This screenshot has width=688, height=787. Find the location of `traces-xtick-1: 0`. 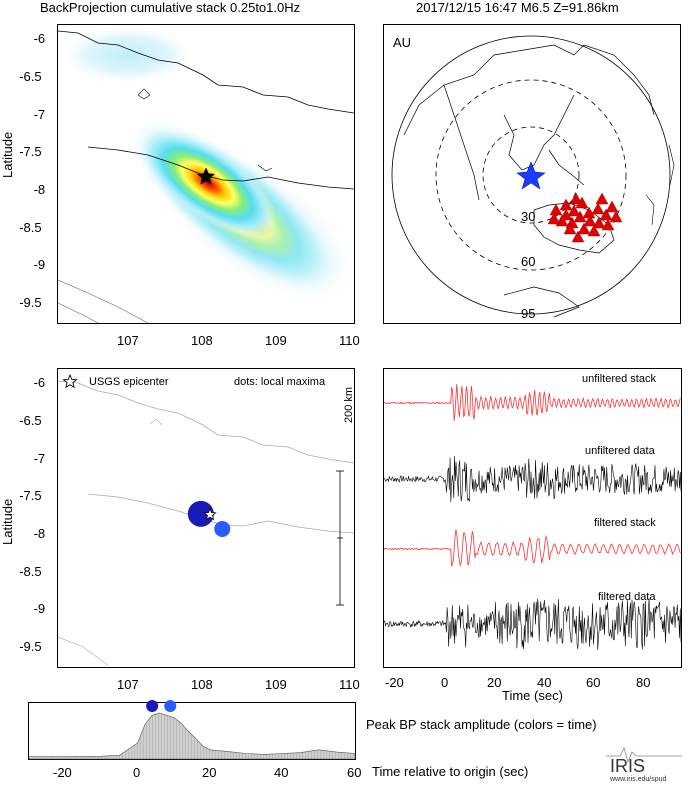

traces-xtick-1: 0 is located at coordinates (445, 682).